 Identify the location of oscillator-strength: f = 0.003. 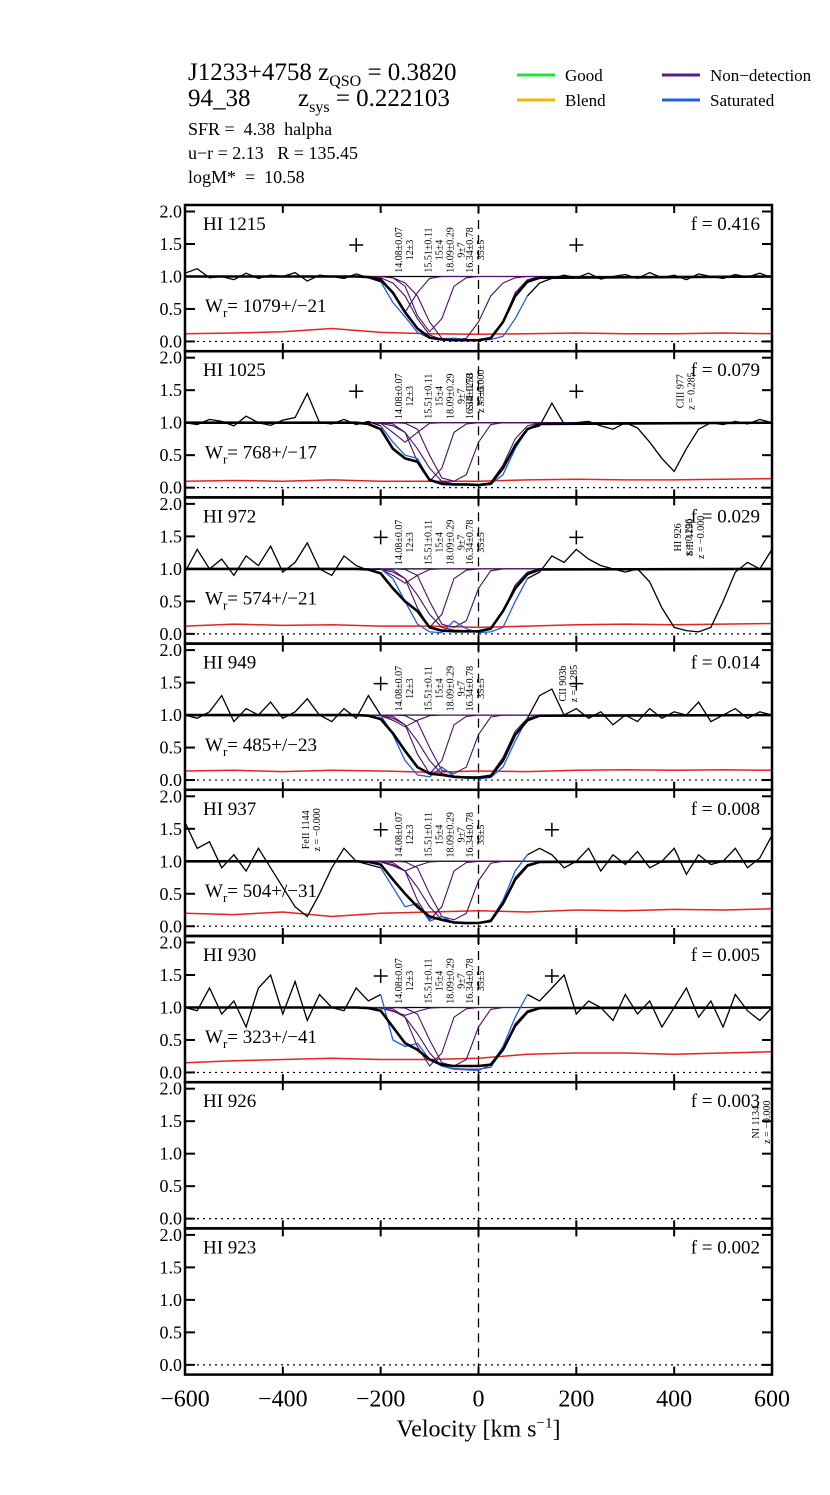
(725, 1101).